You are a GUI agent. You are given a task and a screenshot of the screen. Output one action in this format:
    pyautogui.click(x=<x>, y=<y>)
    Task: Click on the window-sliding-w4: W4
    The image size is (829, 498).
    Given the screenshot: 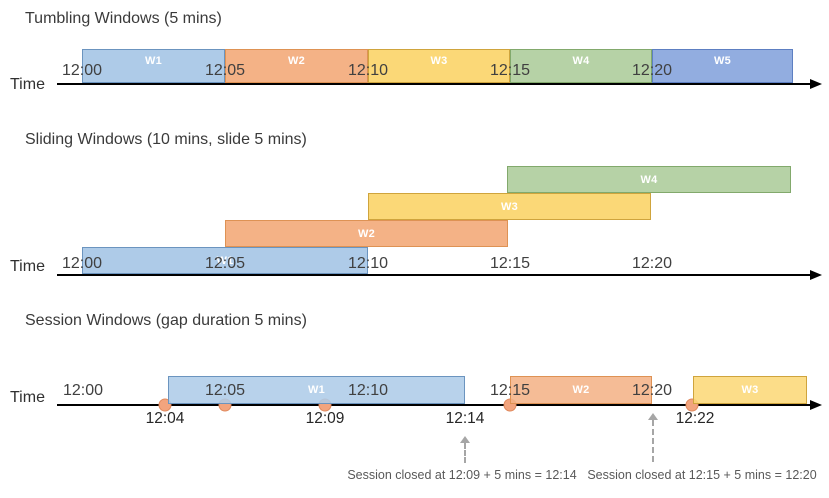 What is the action you would take?
    pyautogui.click(x=649, y=179)
    